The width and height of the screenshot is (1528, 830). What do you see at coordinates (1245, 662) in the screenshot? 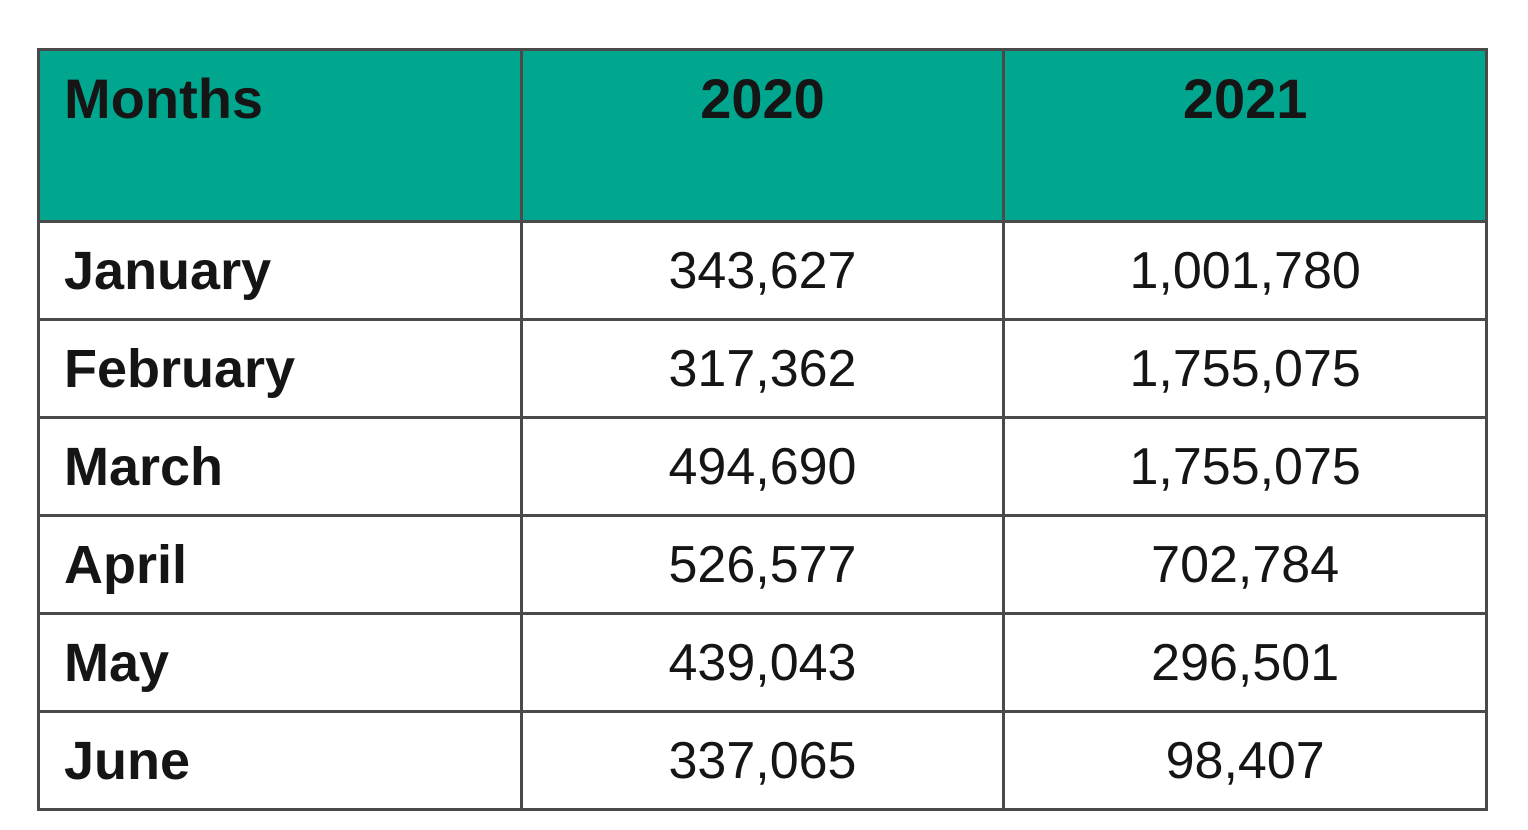
I see `value-2021-cell: 296,501` at bounding box center [1245, 662].